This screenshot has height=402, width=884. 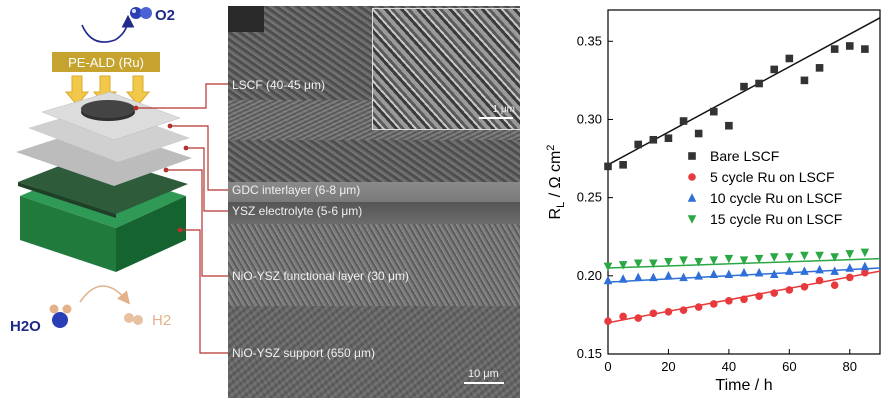 What do you see at coordinates (446, 69) in the screenshot?
I see `sem-inset: 1 μm` at bounding box center [446, 69].